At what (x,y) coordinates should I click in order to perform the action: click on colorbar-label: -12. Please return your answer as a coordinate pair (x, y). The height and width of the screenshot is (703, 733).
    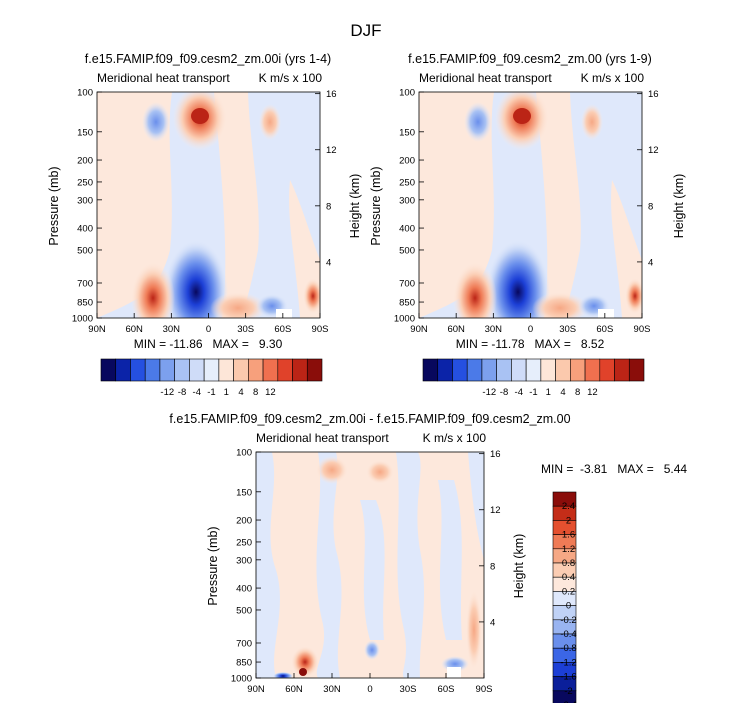
    Looking at the image, I should click on (489, 392).